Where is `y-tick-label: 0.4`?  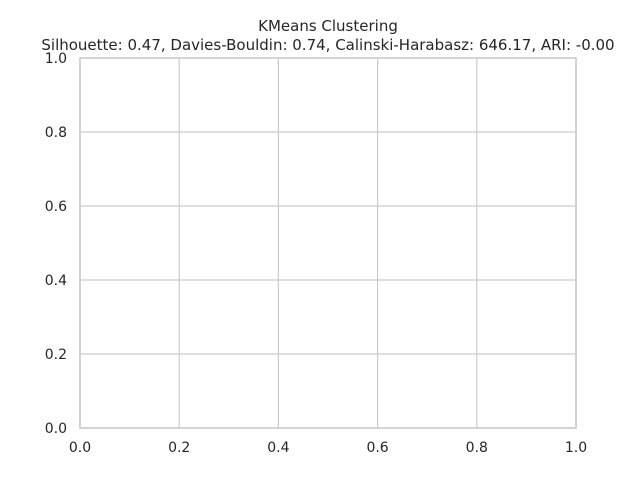
y-tick-label: 0.4 is located at coordinates (56, 281).